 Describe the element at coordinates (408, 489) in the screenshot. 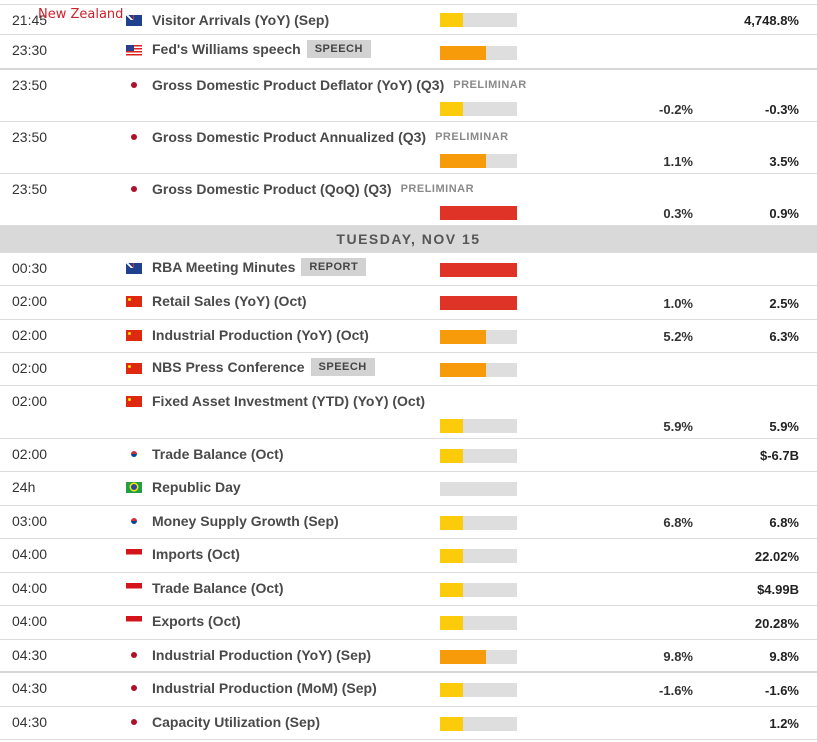

I see `event-row: 24h Republic Day` at that location.